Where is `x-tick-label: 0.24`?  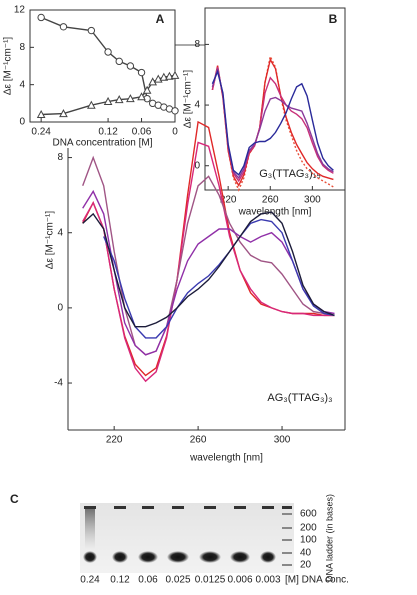
x-tick-label: 0.24 is located at coordinates (41, 132).